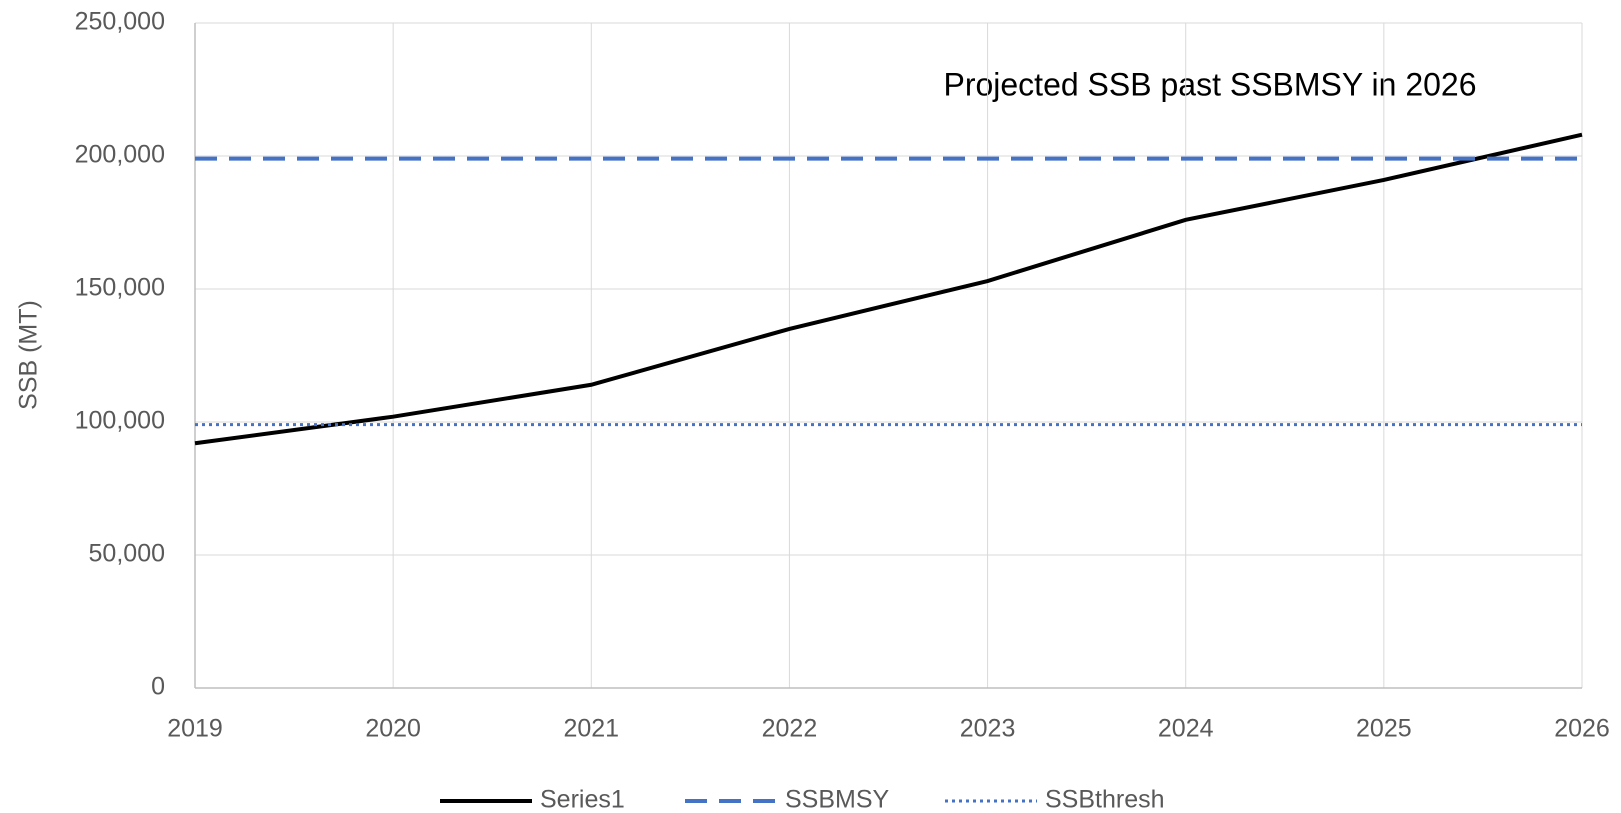 The width and height of the screenshot is (1621, 813). I want to click on x-tick-label: 2019, so click(195, 729).